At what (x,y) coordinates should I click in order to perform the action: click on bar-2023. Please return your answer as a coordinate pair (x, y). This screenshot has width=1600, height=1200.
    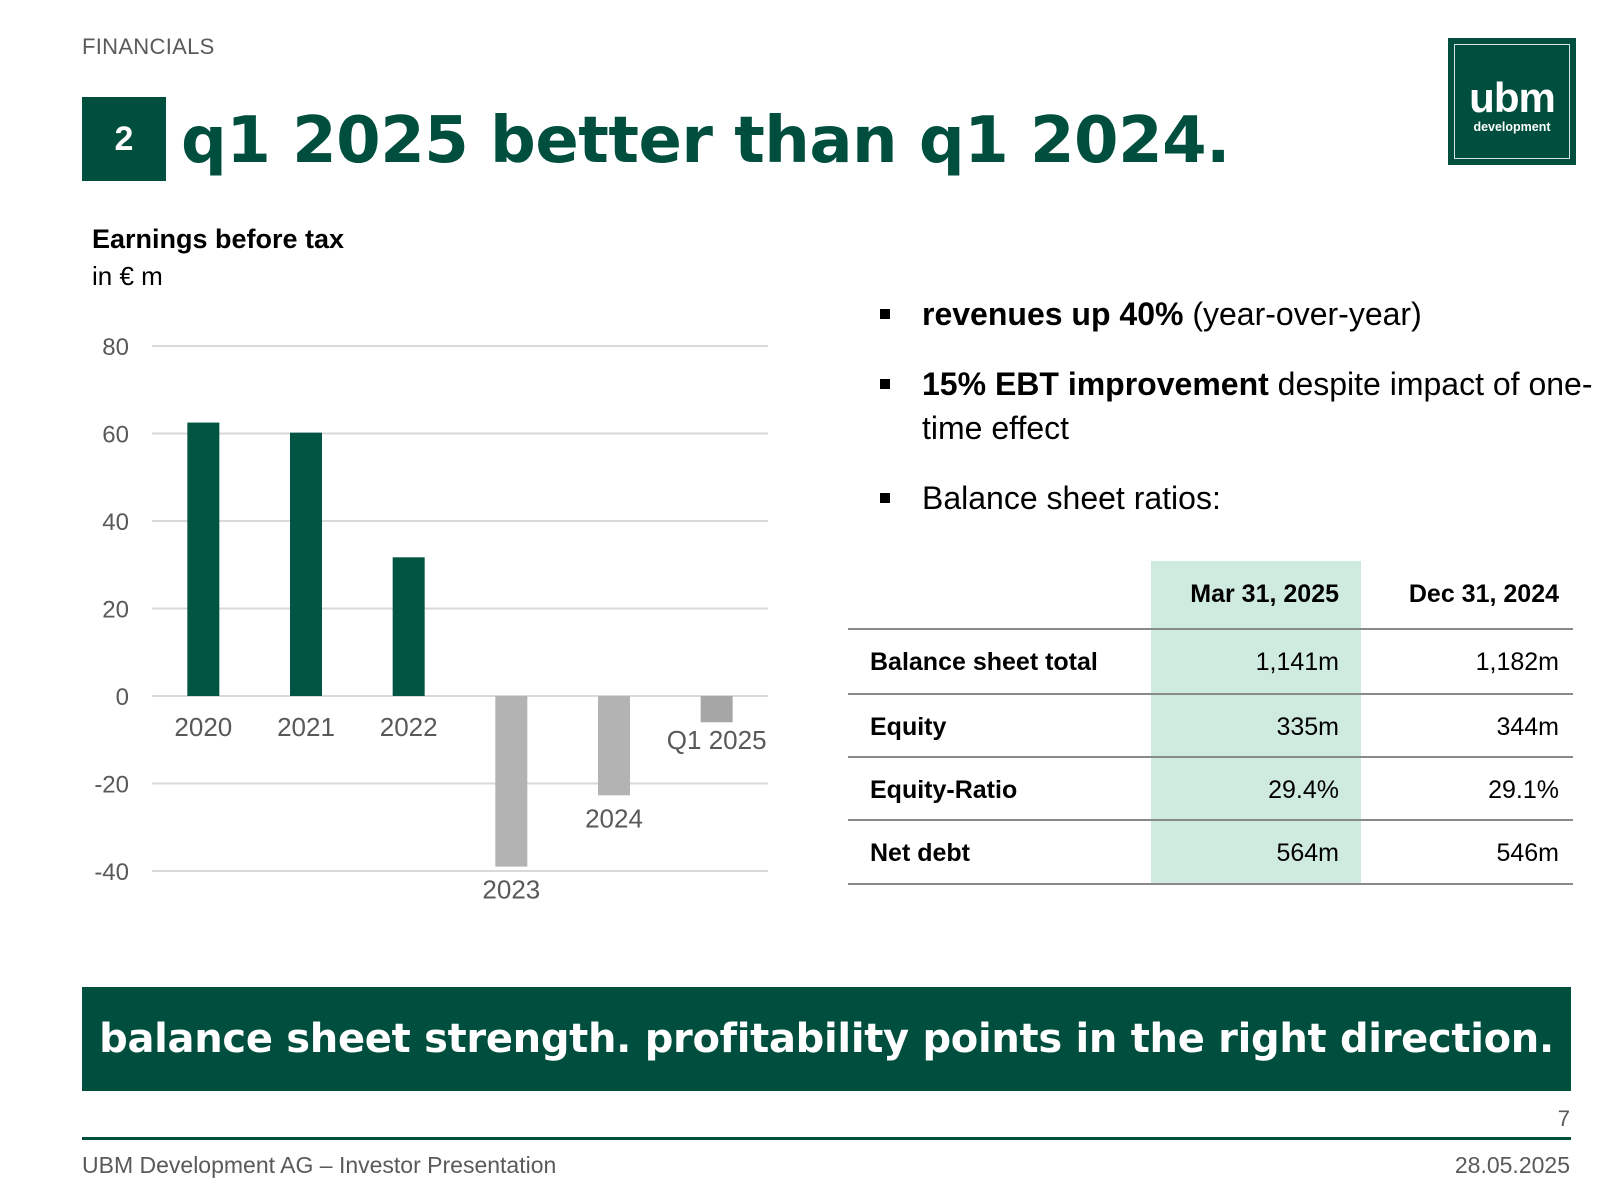
    Looking at the image, I should click on (511, 781).